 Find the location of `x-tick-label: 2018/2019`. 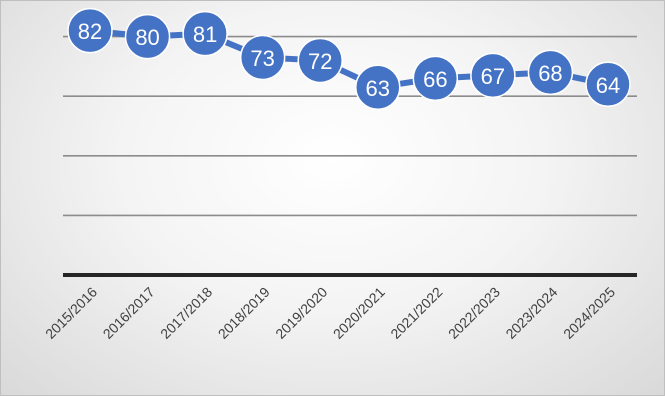

x-tick-label: 2018/2019 is located at coordinates (244, 313).